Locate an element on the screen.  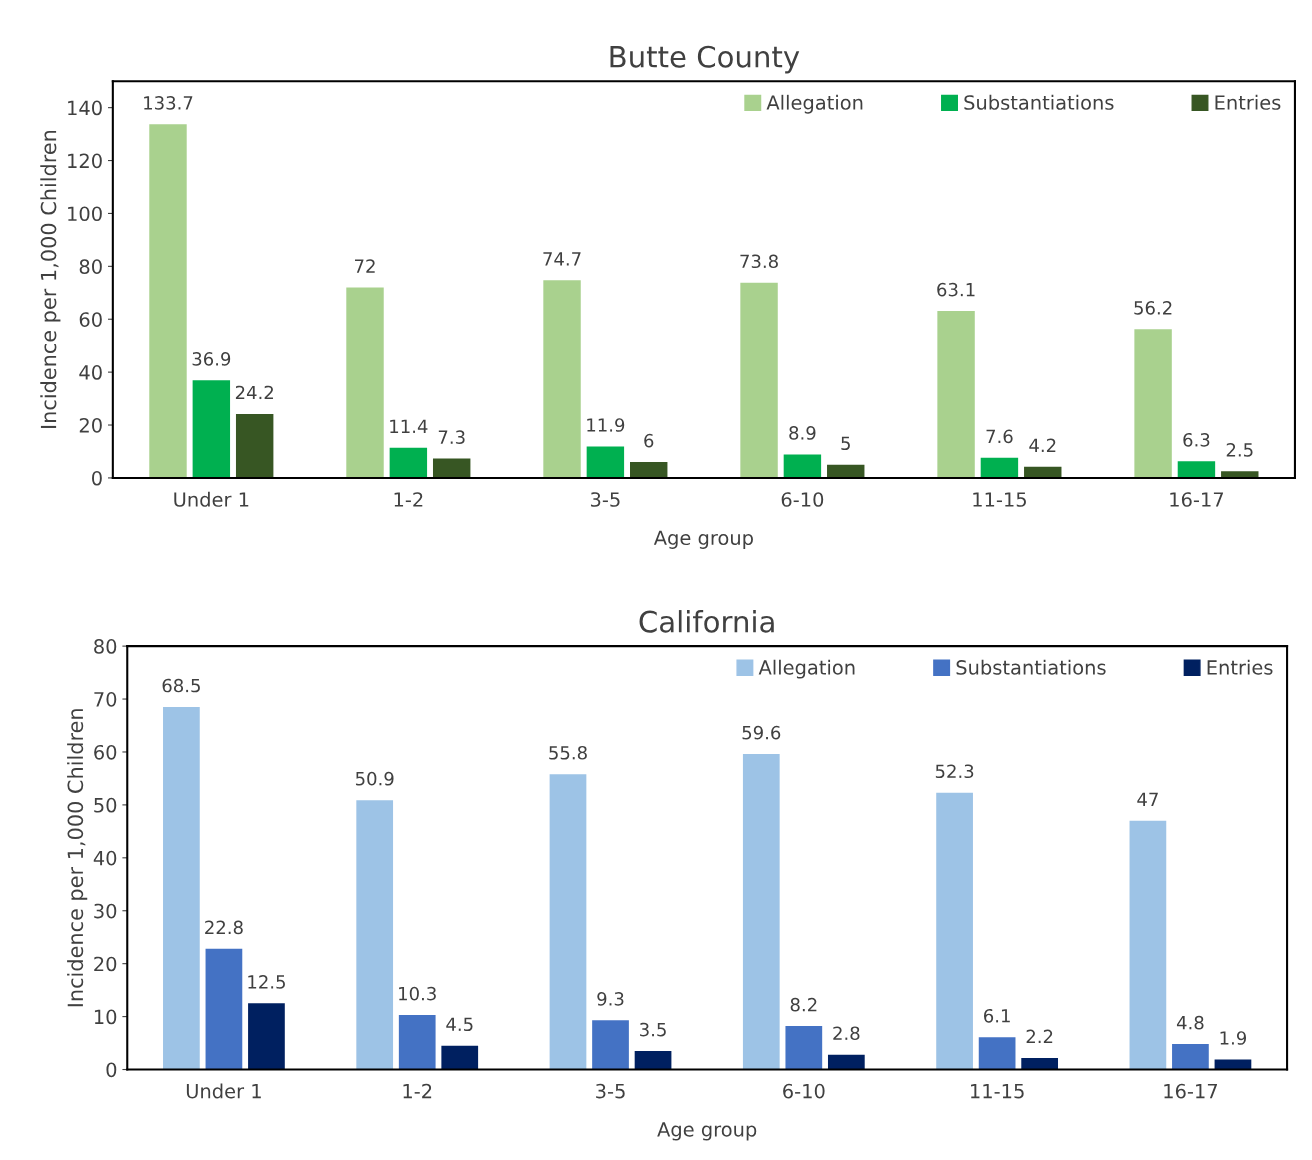
data-label: 2.5 is located at coordinates (1239, 450).